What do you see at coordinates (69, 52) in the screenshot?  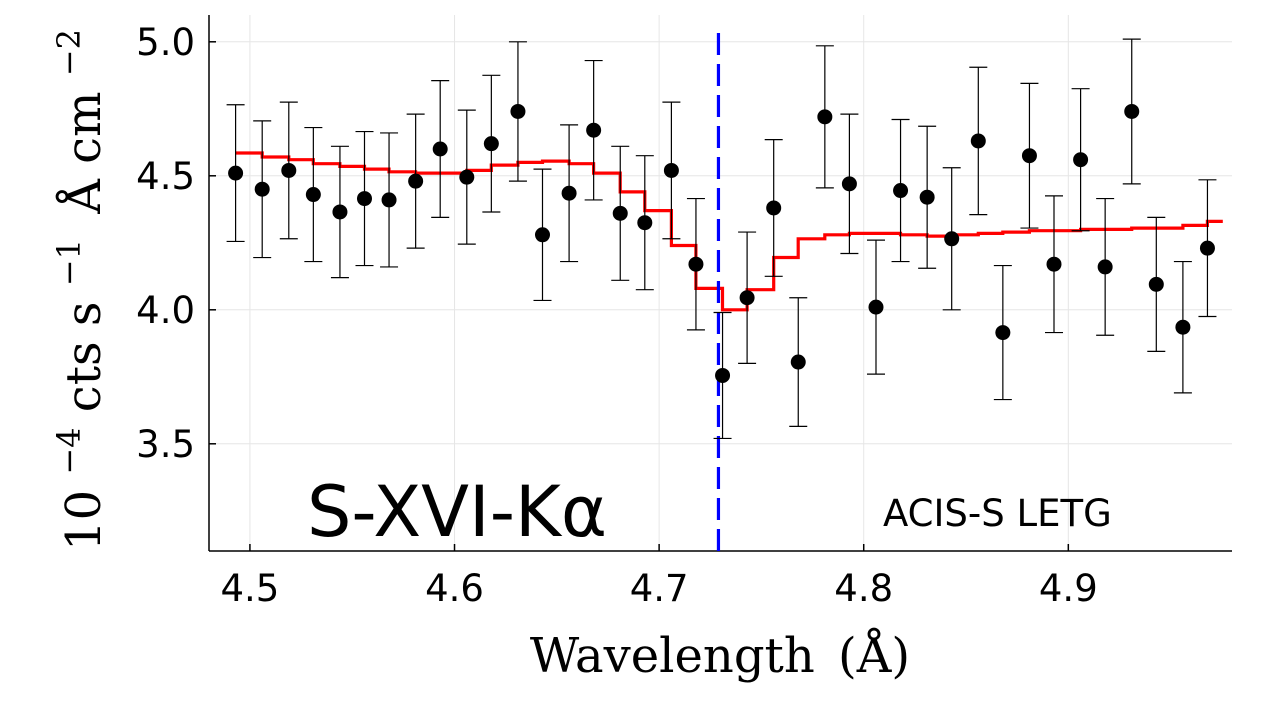 I see `y-axis-title-cm-exp: −2` at bounding box center [69, 52].